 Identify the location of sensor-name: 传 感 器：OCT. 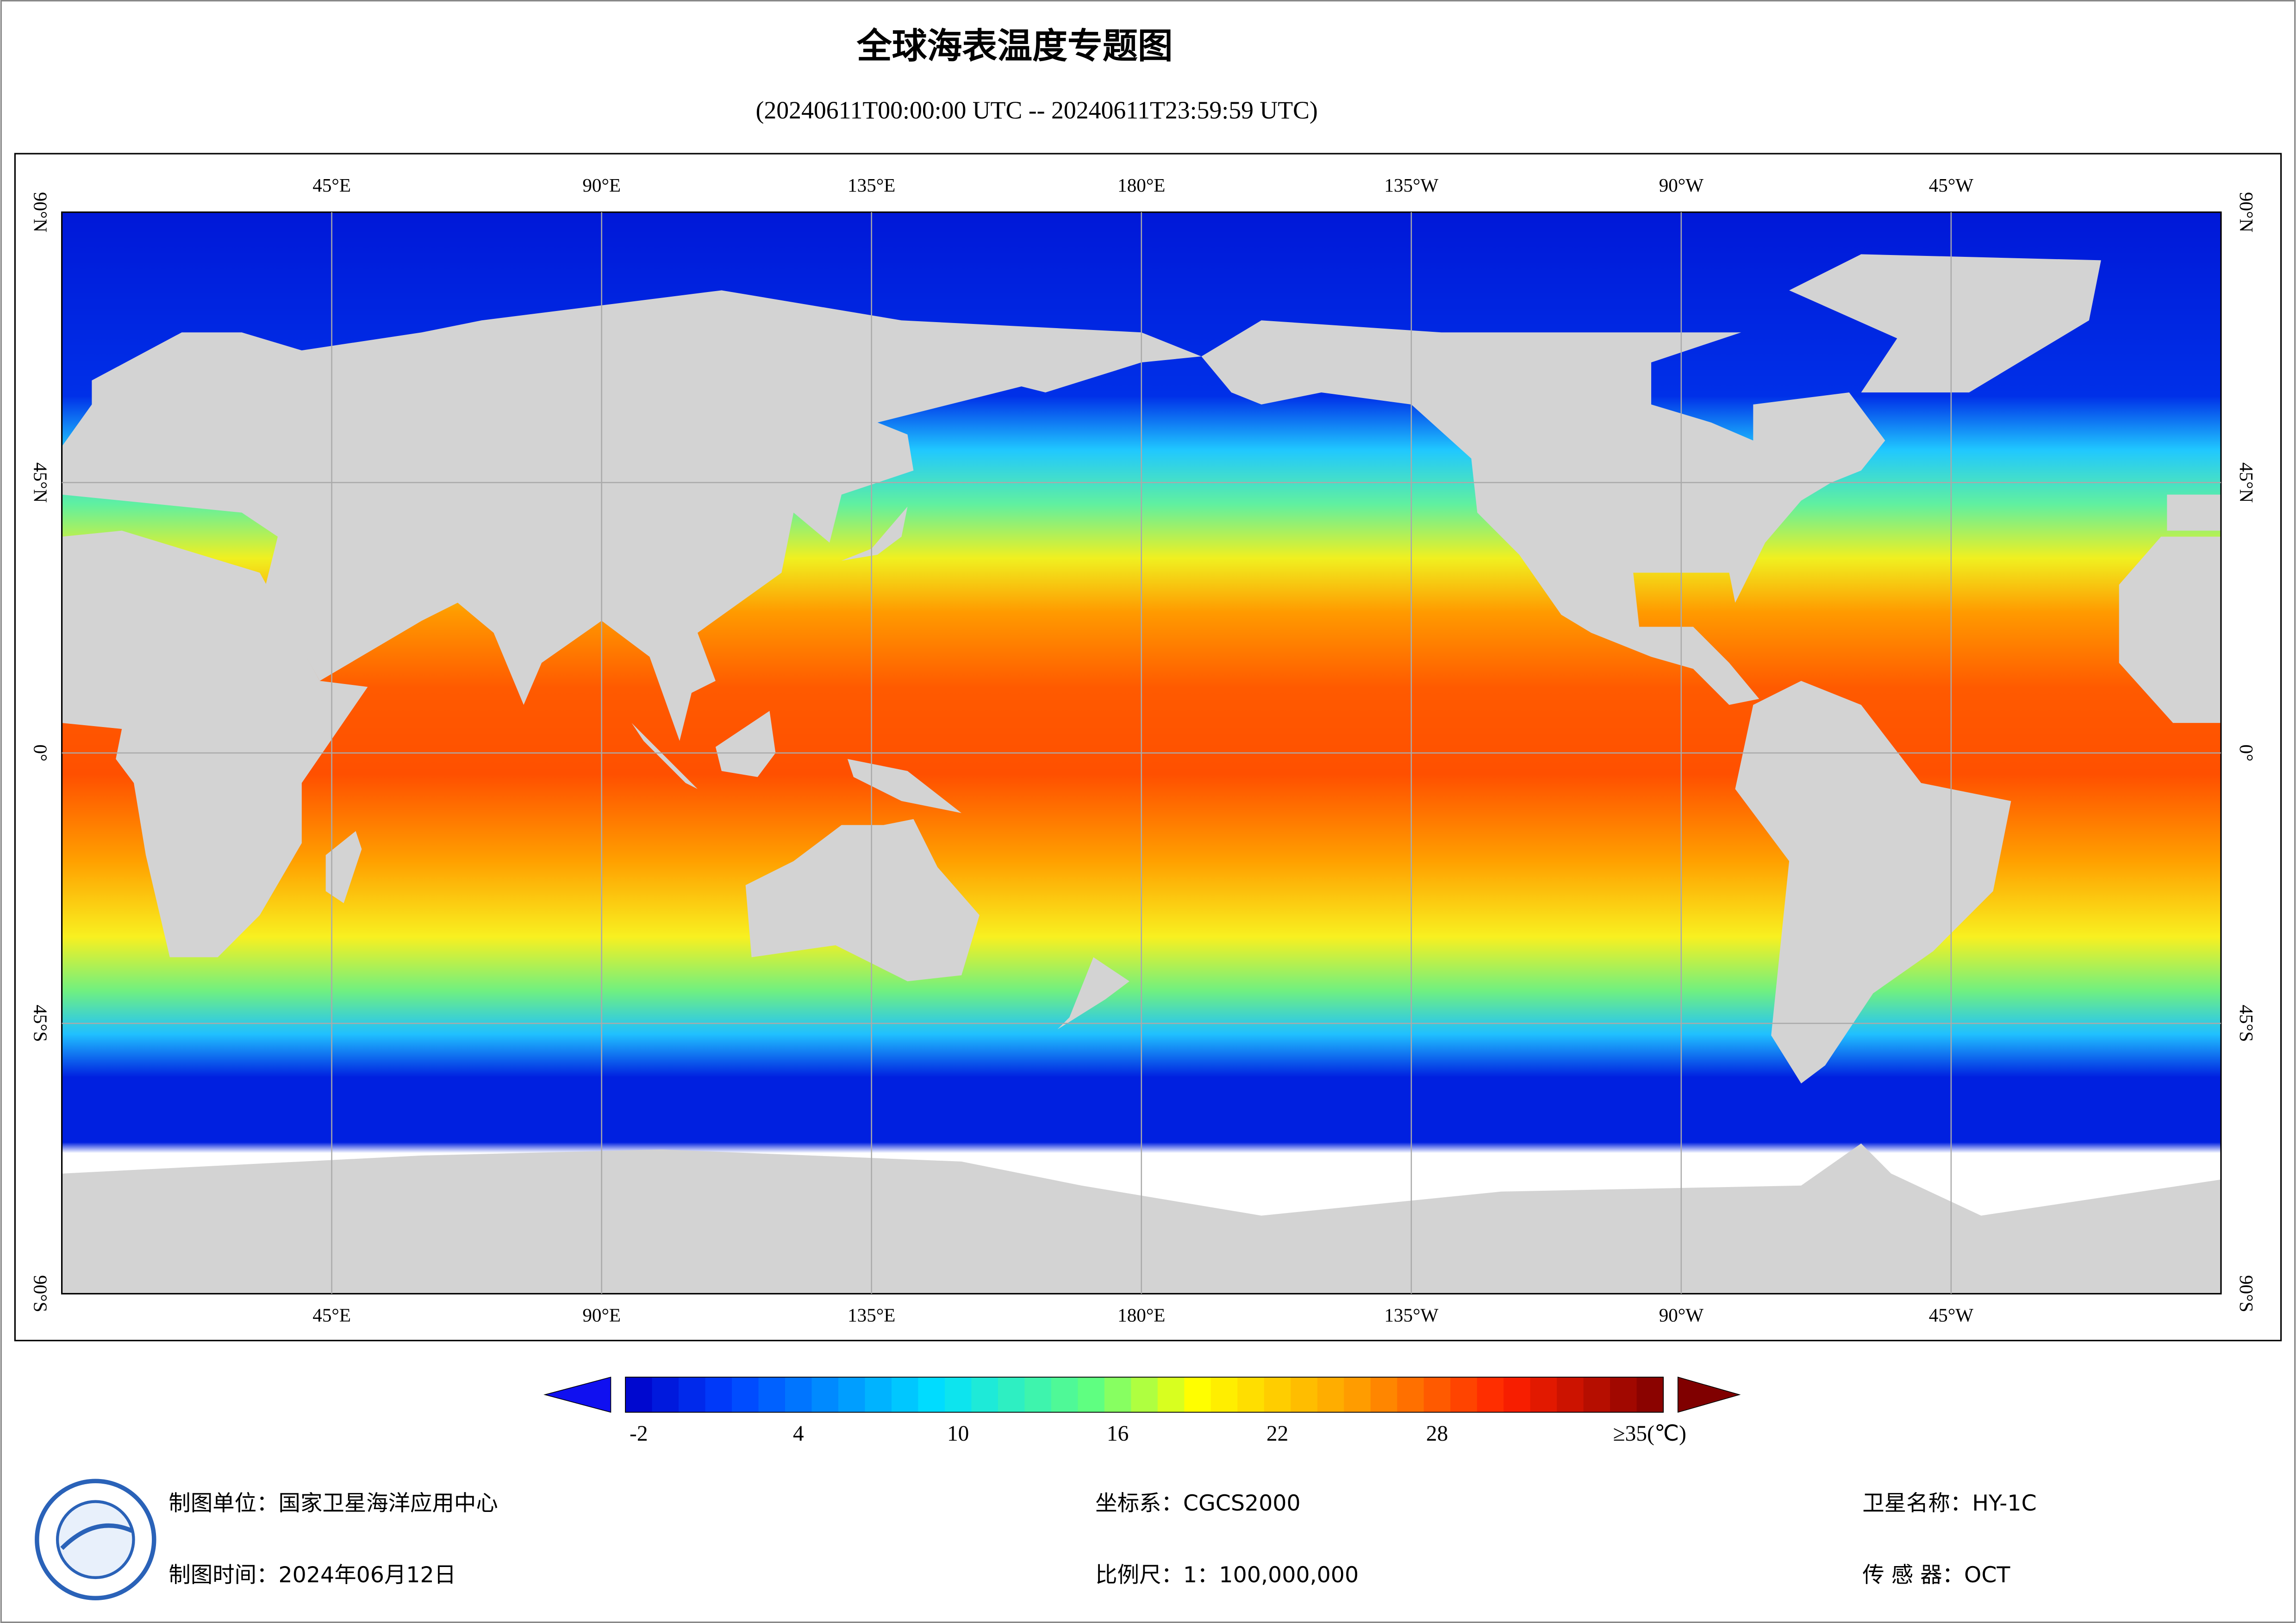
(1936, 1575).